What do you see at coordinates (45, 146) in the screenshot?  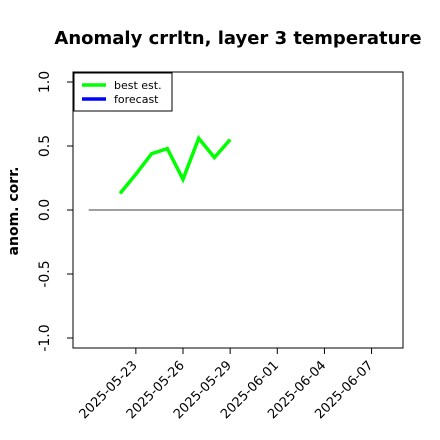 I see `y-tick-label: 0.5` at bounding box center [45, 146].